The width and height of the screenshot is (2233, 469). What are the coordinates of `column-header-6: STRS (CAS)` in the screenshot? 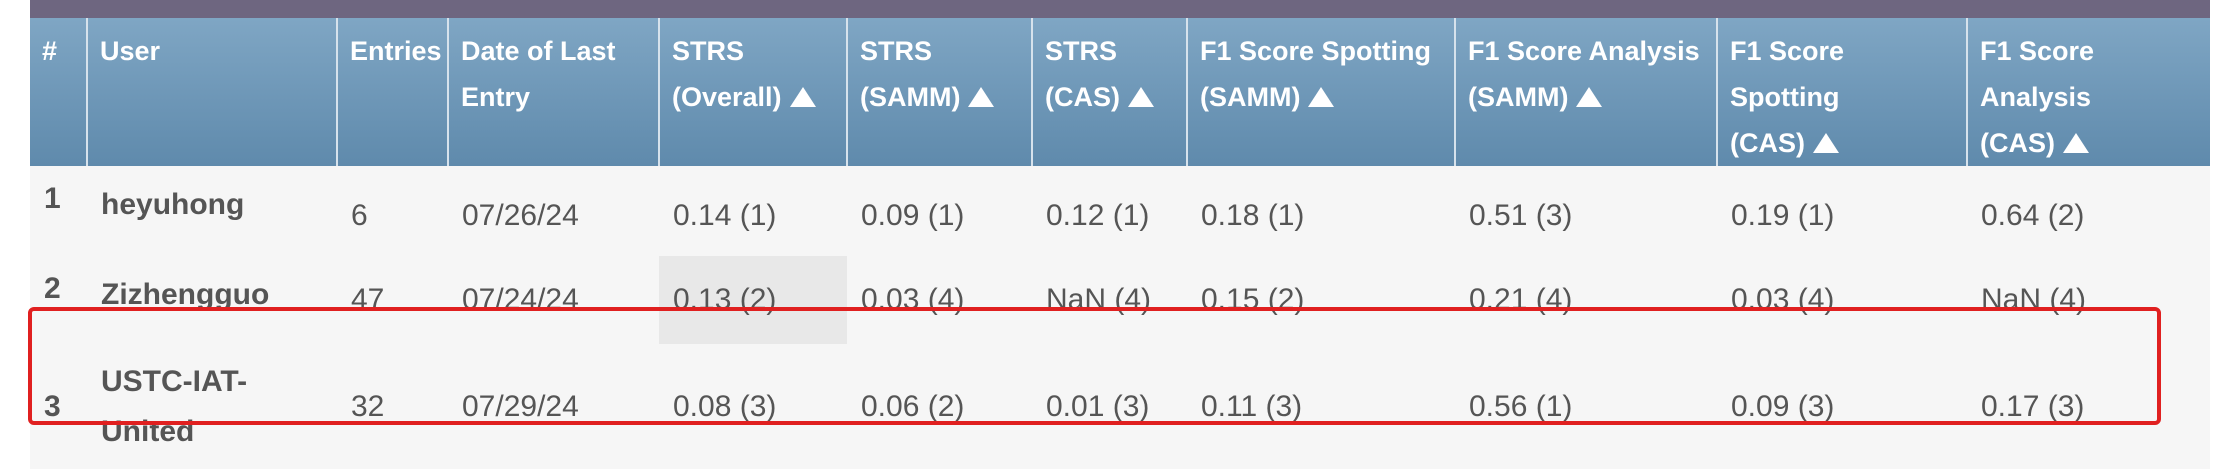 It's located at (1109, 92).